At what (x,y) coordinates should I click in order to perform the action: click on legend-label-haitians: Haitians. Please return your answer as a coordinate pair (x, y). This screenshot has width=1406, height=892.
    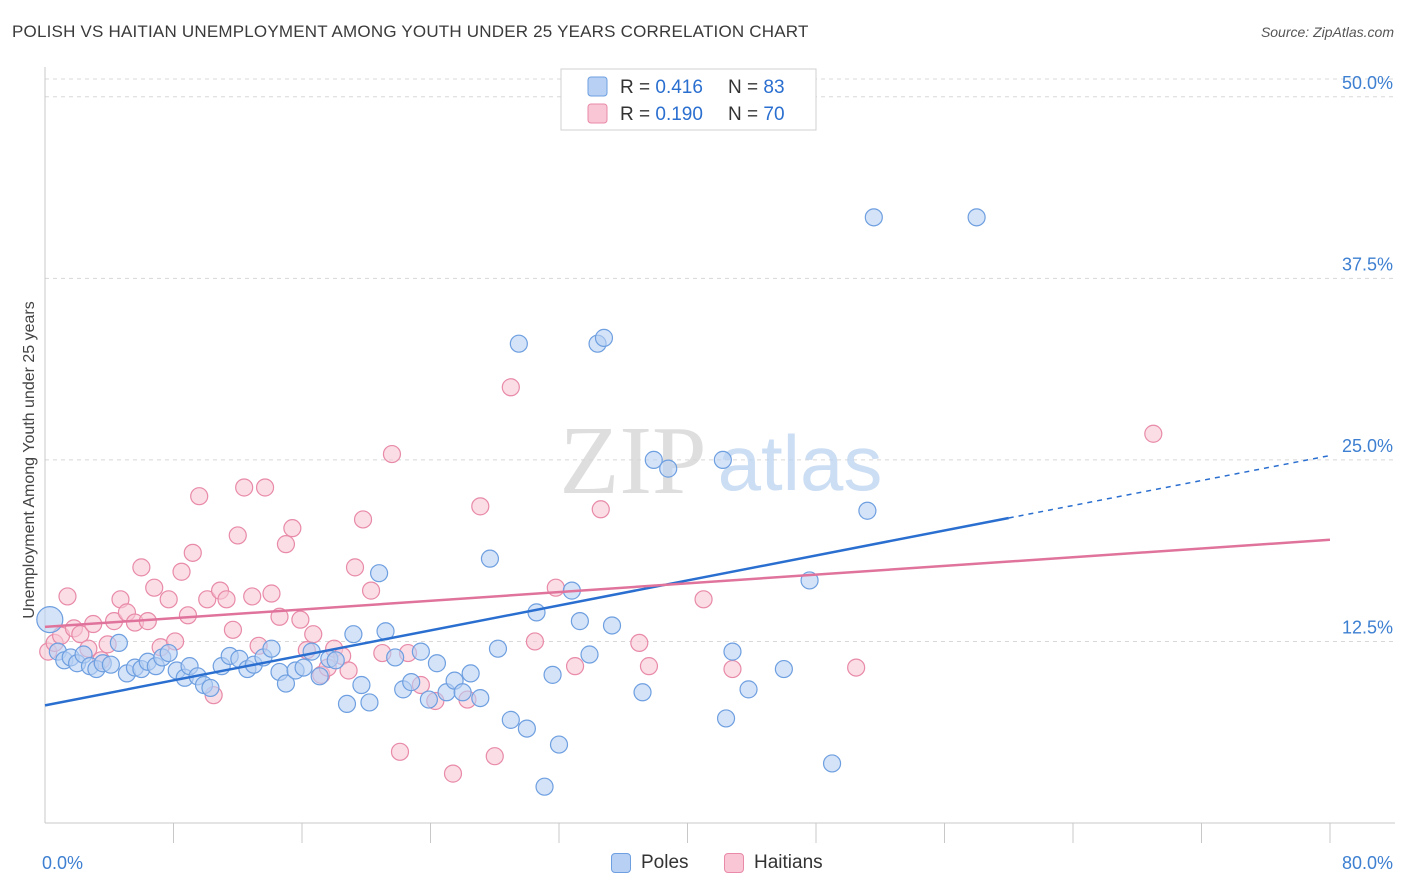
    Looking at the image, I should click on (788, 862).